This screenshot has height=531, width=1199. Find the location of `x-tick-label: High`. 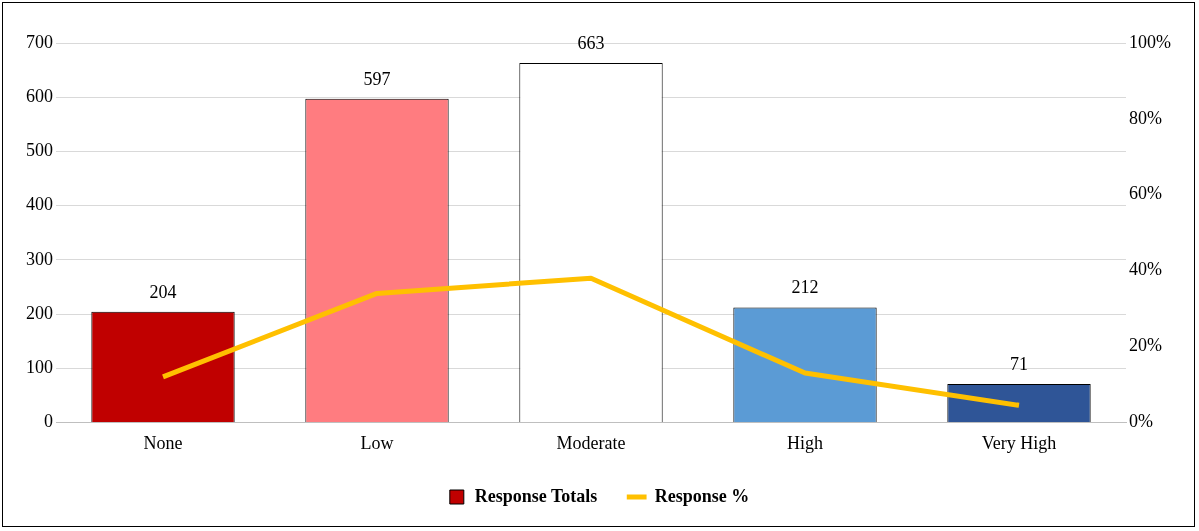

x-tick-label: High is located at coordinates (805, 442).